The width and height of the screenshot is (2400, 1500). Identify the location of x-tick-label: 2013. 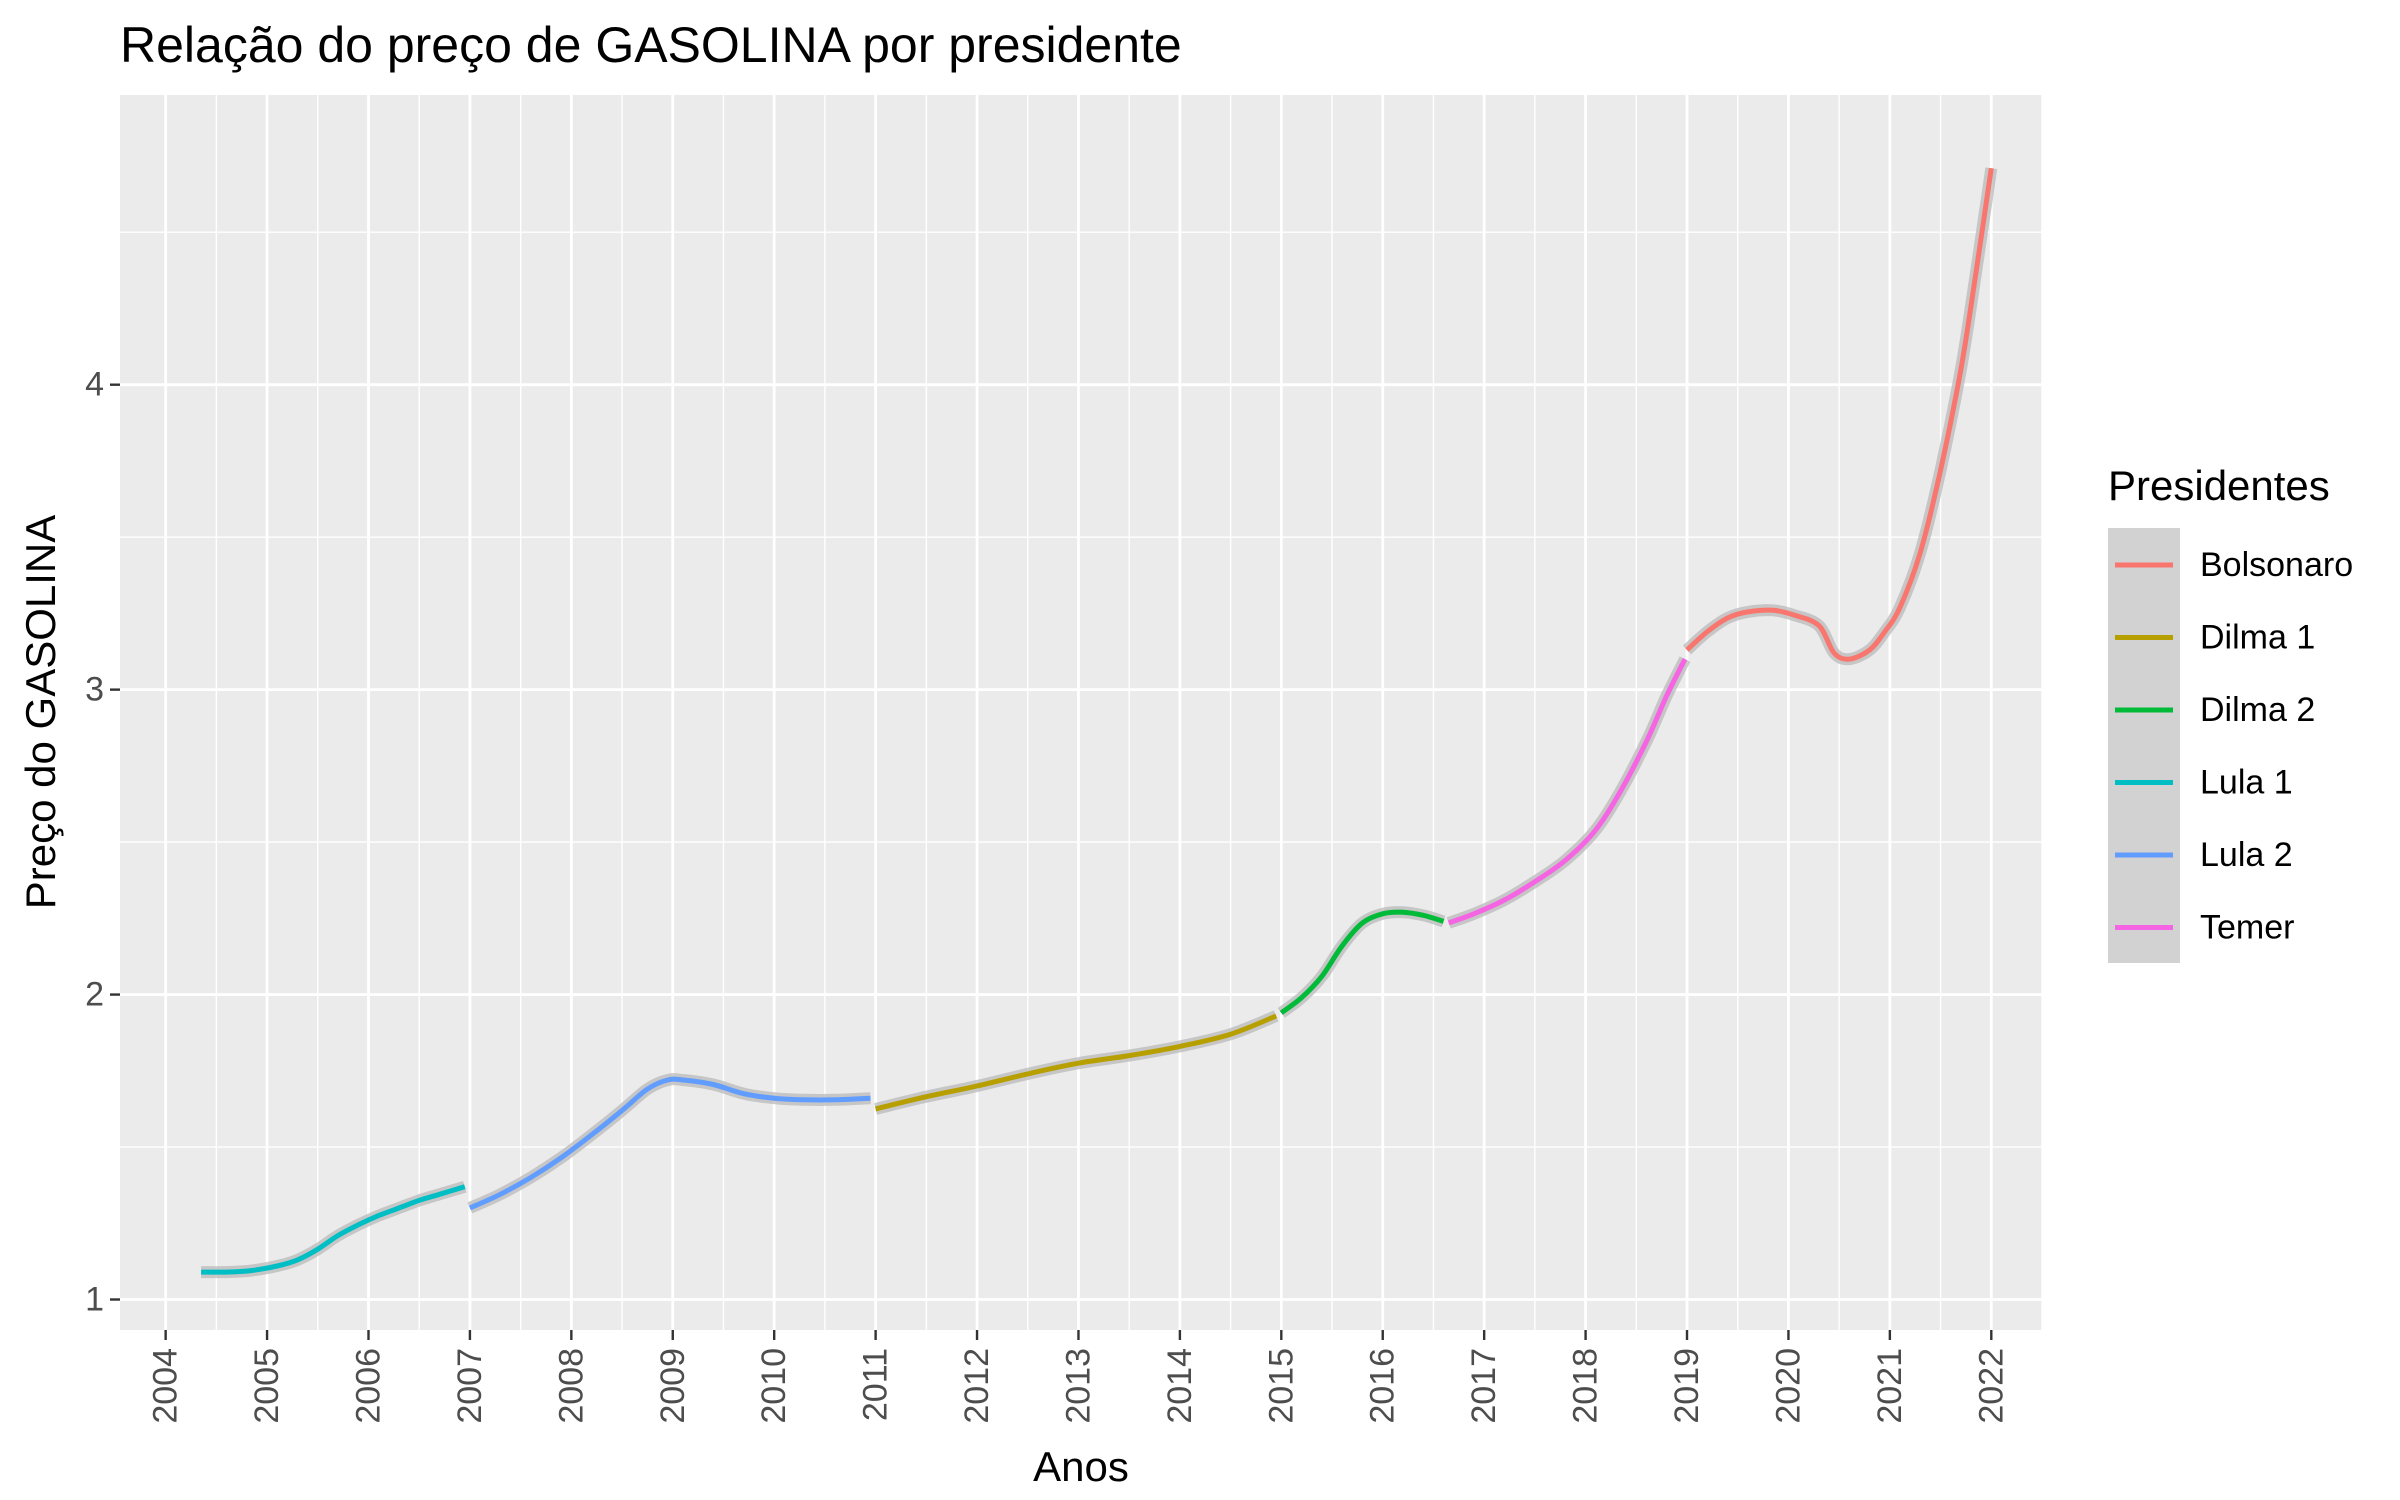
(1078, 1386).